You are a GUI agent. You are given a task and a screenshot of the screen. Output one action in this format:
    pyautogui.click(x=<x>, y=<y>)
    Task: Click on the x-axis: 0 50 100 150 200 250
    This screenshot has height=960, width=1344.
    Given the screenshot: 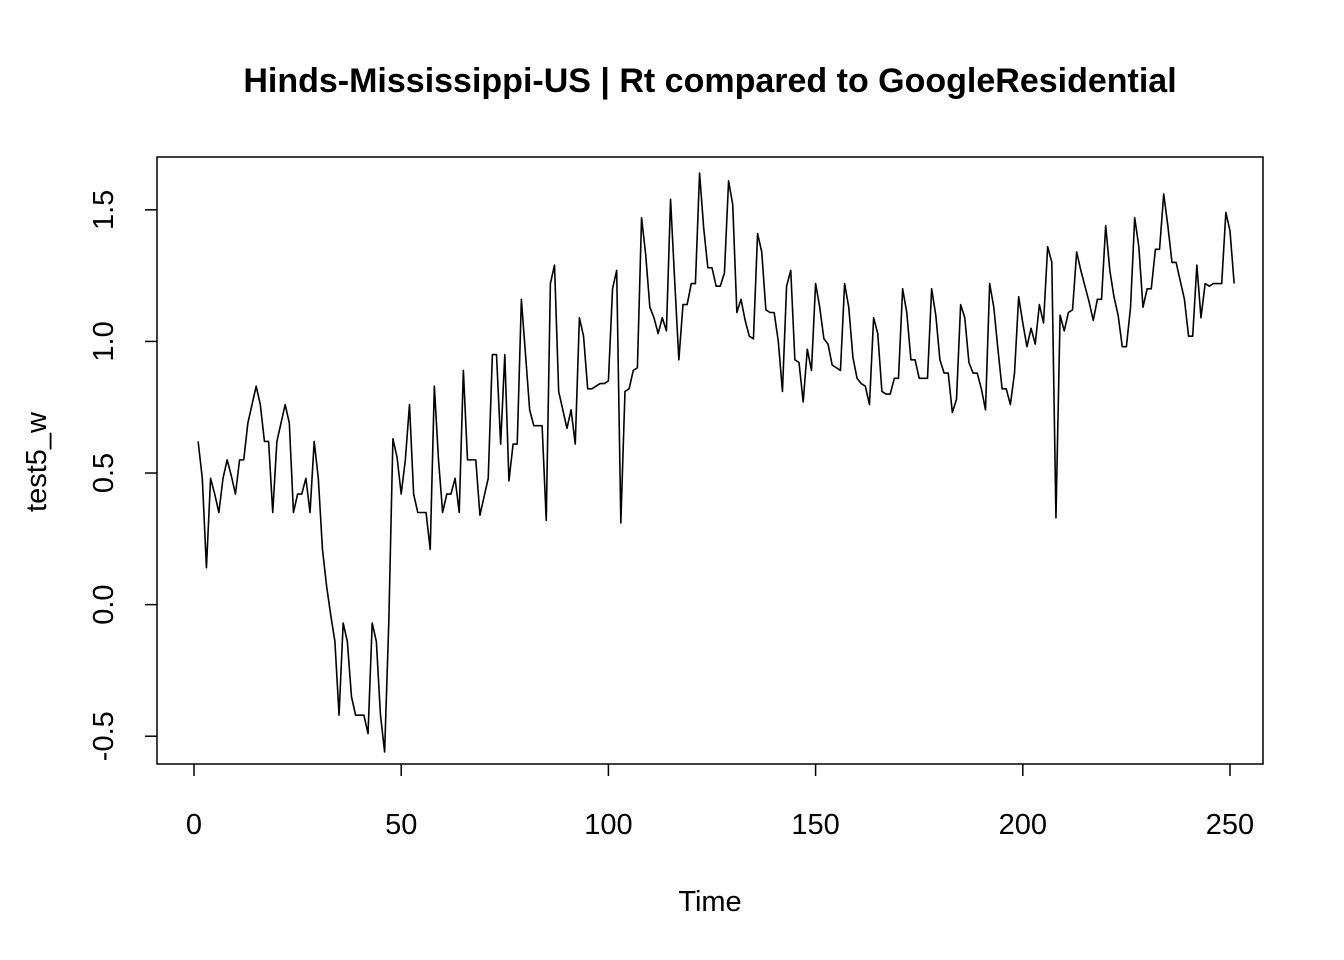 What is the action you would take?
    pyautogui.click(x=720, y=802)
    